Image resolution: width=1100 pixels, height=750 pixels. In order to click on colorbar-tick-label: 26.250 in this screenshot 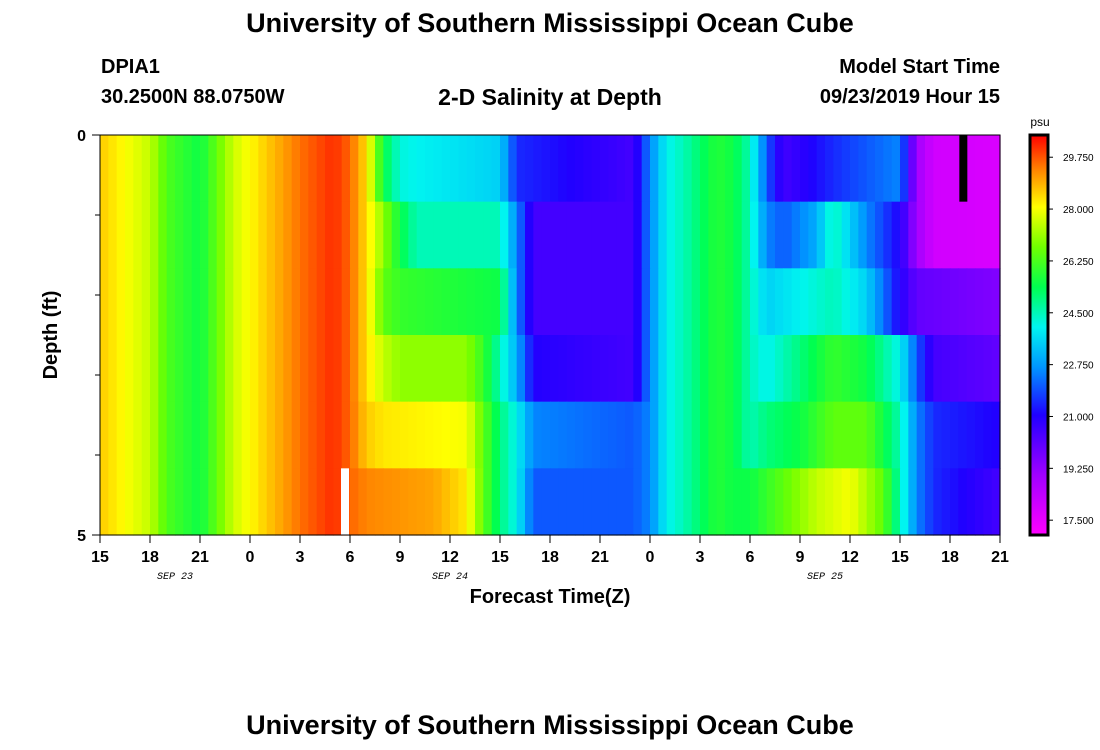, I will do `click(1078, 262)`.